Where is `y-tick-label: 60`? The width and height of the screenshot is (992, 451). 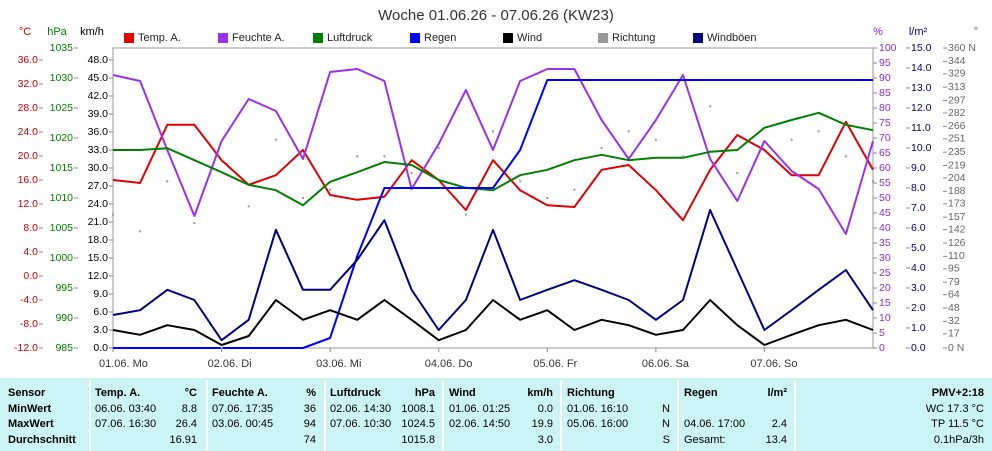
y-tick-label: 60 is located at coordinates (885, 168).